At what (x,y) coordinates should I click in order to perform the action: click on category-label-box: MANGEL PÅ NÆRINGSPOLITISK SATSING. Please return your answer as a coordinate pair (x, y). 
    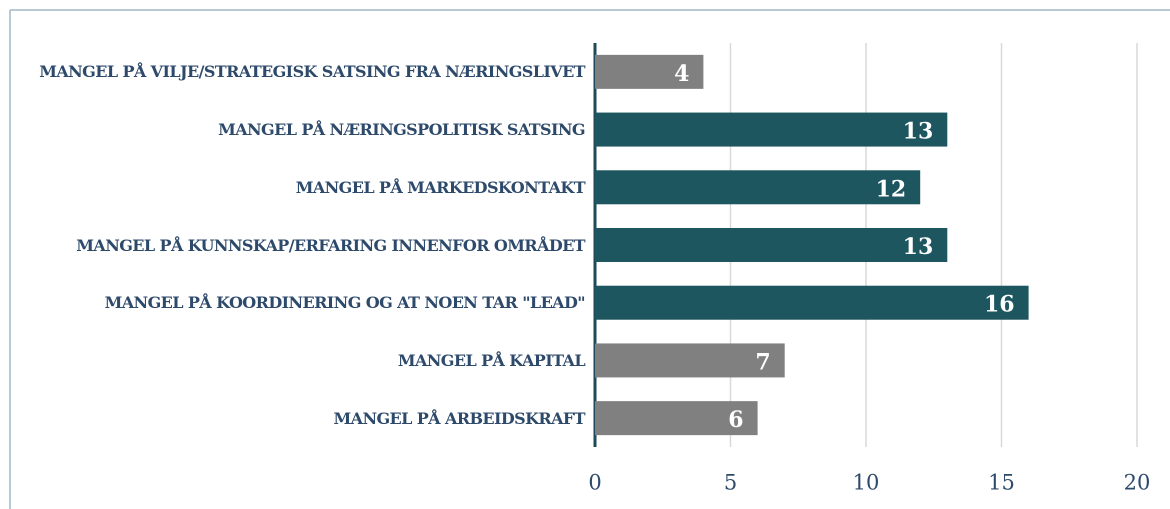
    Looking at the image, I should click on (298, 130).